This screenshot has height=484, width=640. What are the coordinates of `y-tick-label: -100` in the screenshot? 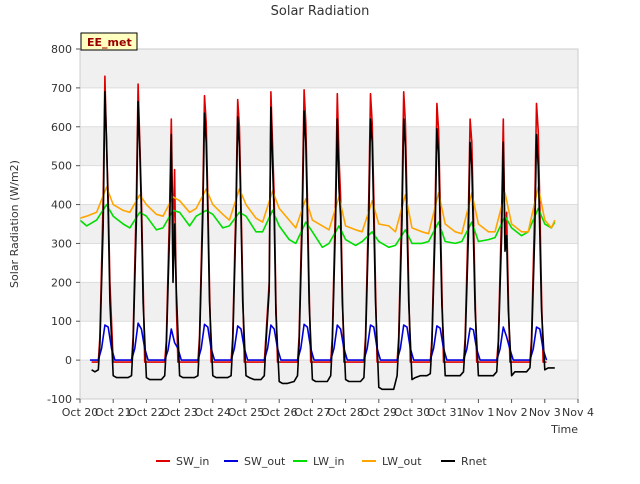 It's located at (59, 399).